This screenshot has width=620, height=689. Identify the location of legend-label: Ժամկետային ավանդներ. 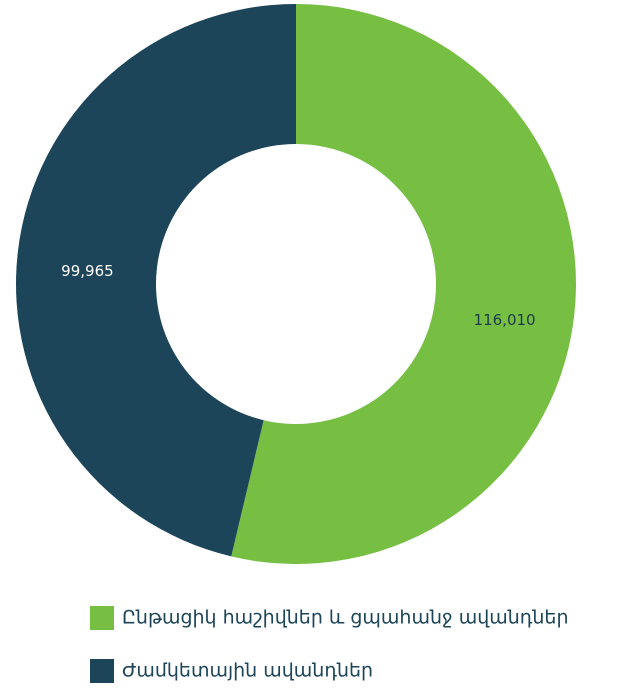
(247, 671).